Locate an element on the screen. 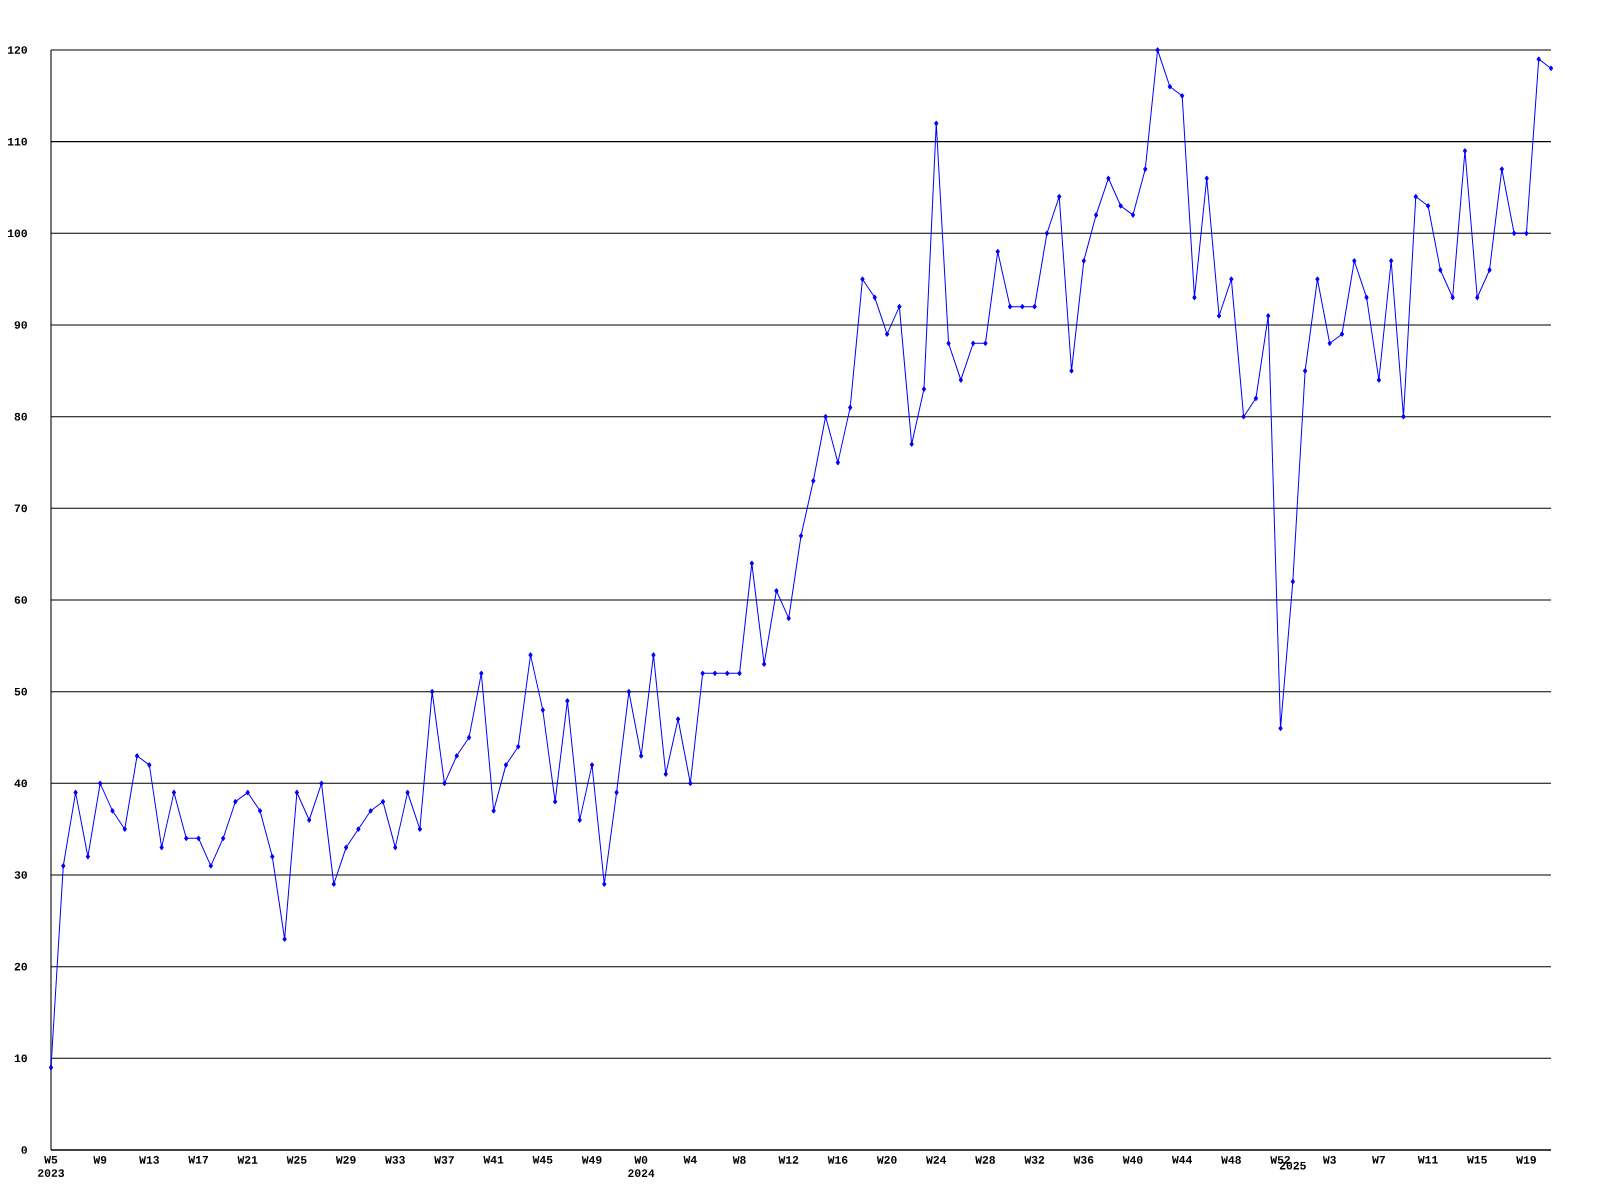 This screenshot has width=1600, height=1200. y-tick-label: 10 is located at coordinates (20, 1058).